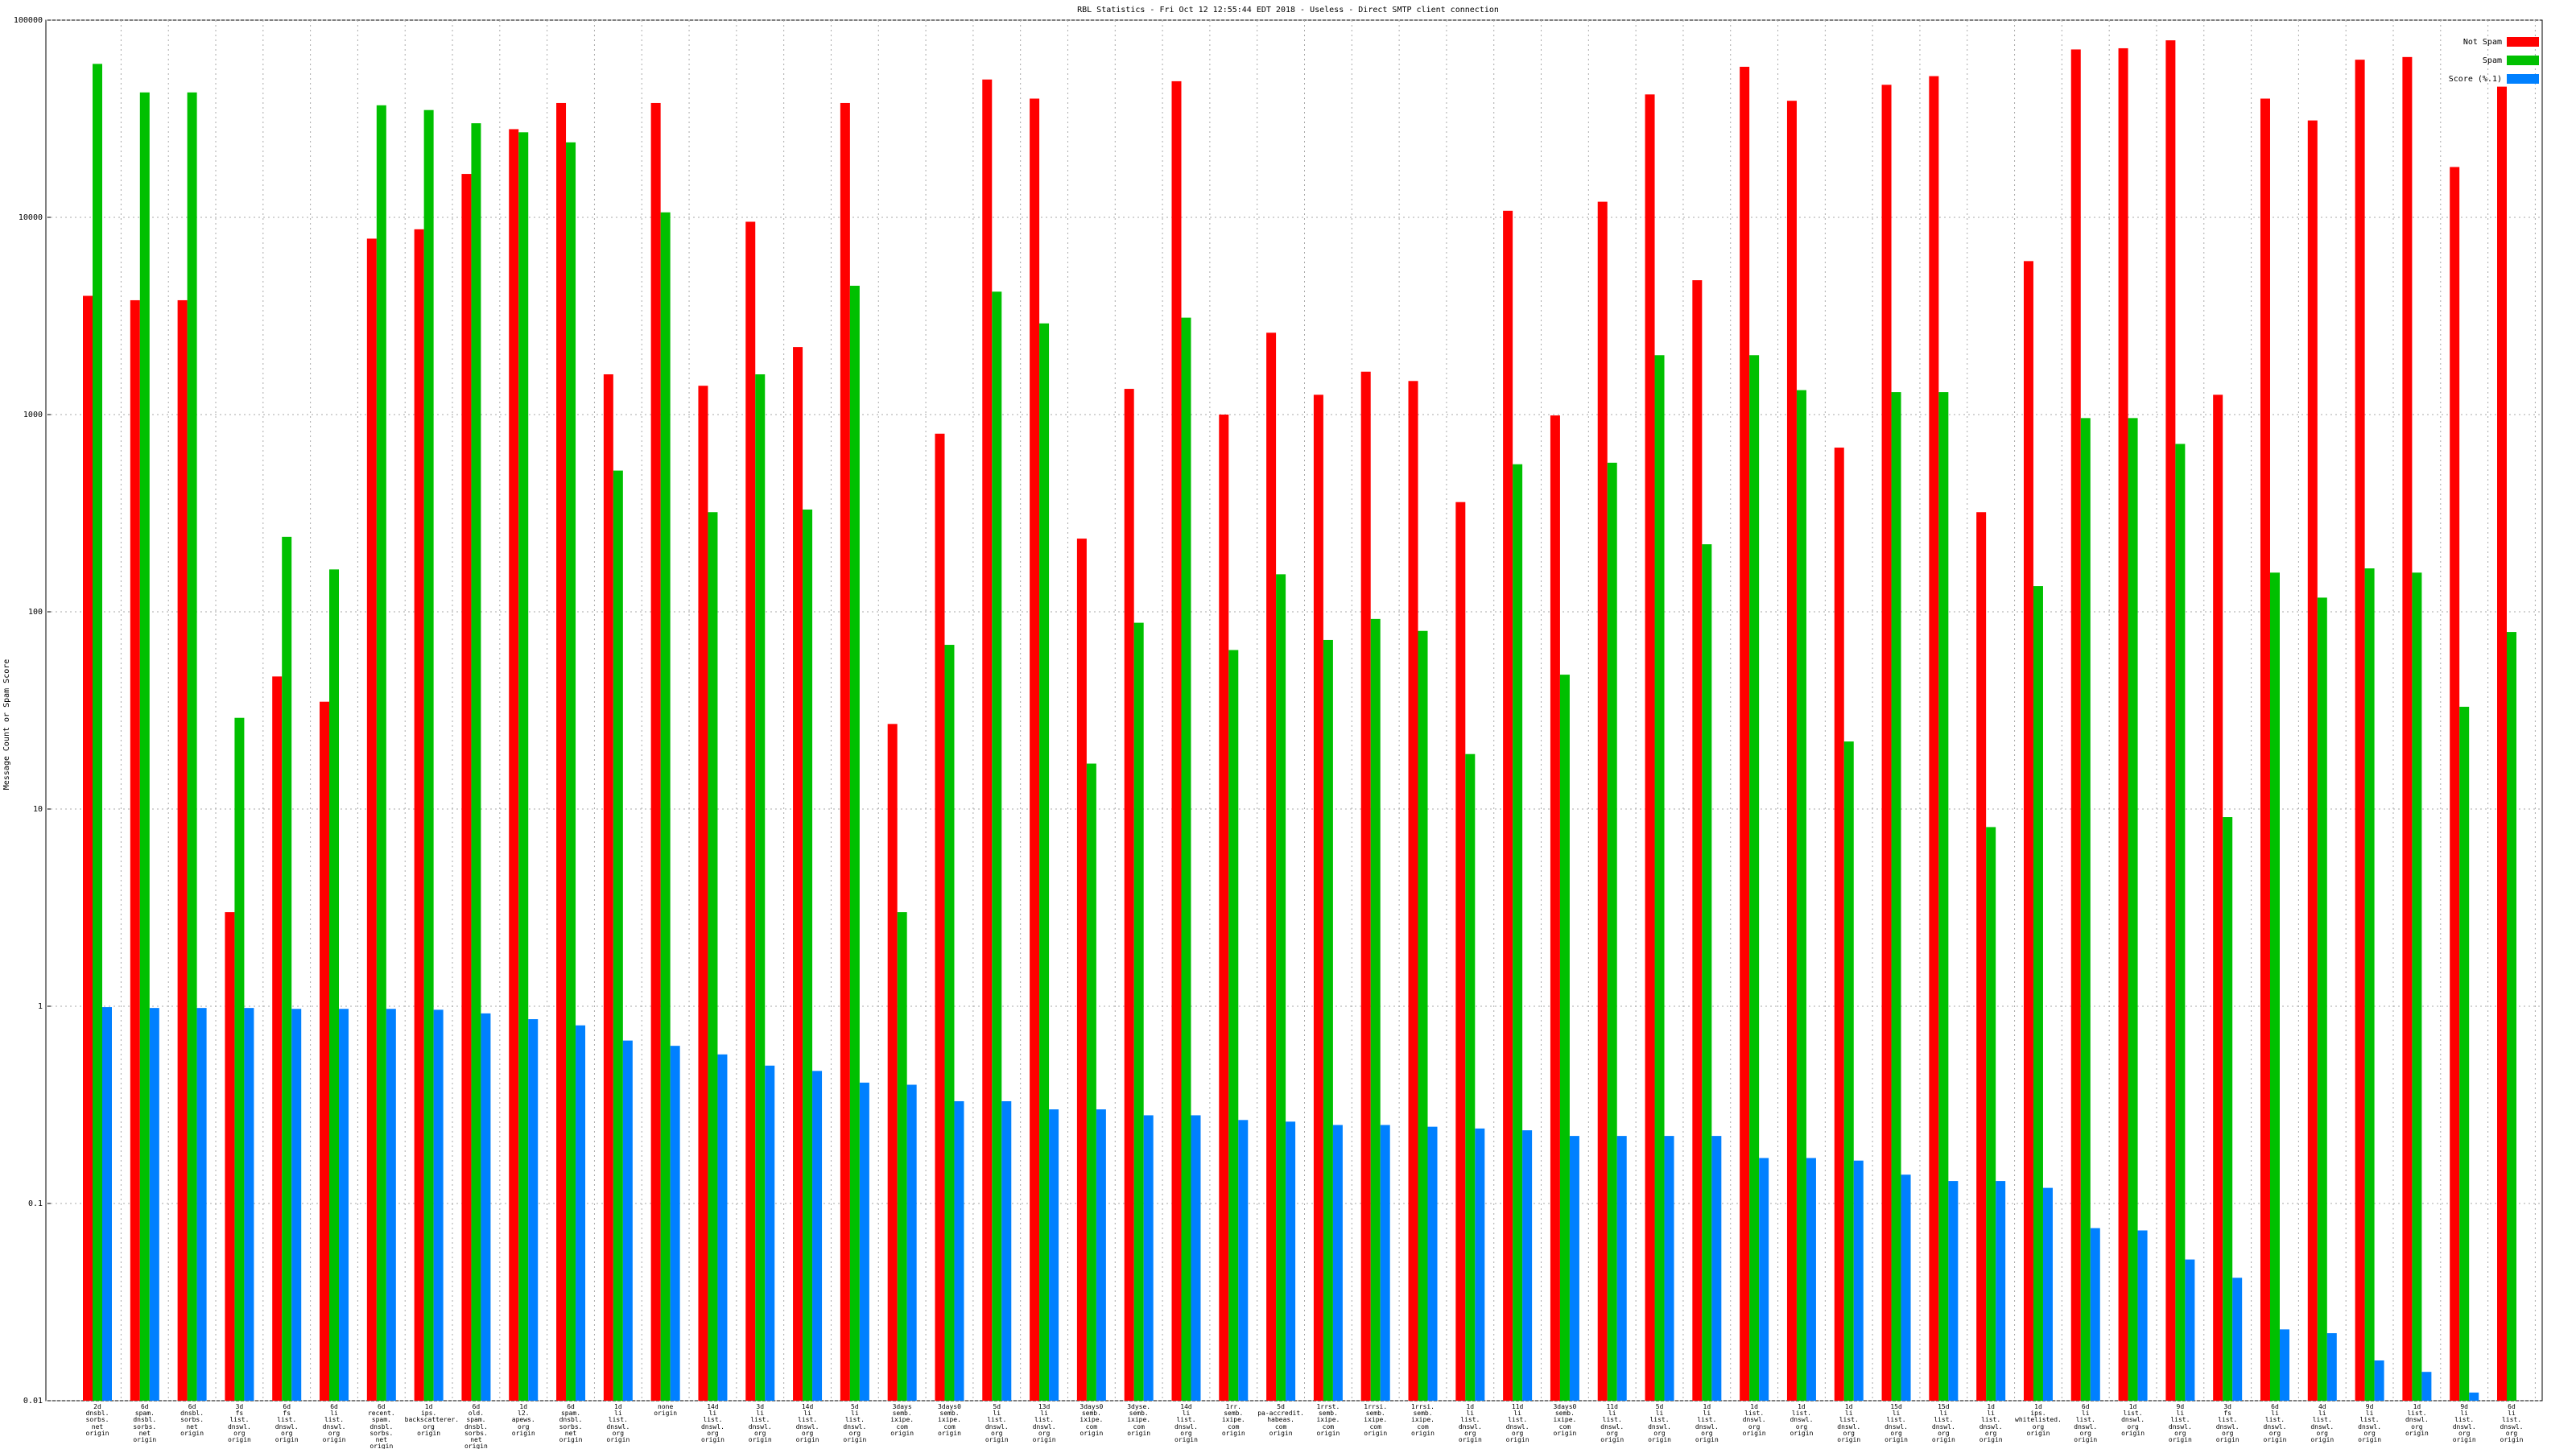 Image resolution: width=2576 pixels, height=1449 pixels. What do you see at coordinates (1659, 1423) in the screenshot?
I see `x-tick-label: 5d li list. dnswl. org origin` at bounding box center [1659, 1423].